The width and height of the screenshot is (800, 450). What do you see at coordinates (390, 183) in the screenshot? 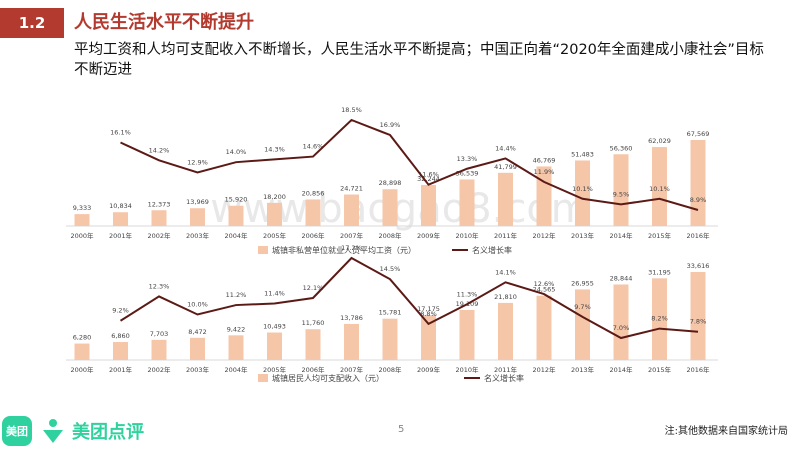
I see `bar-value-label: 28,898` at bounding box center [390, 183].